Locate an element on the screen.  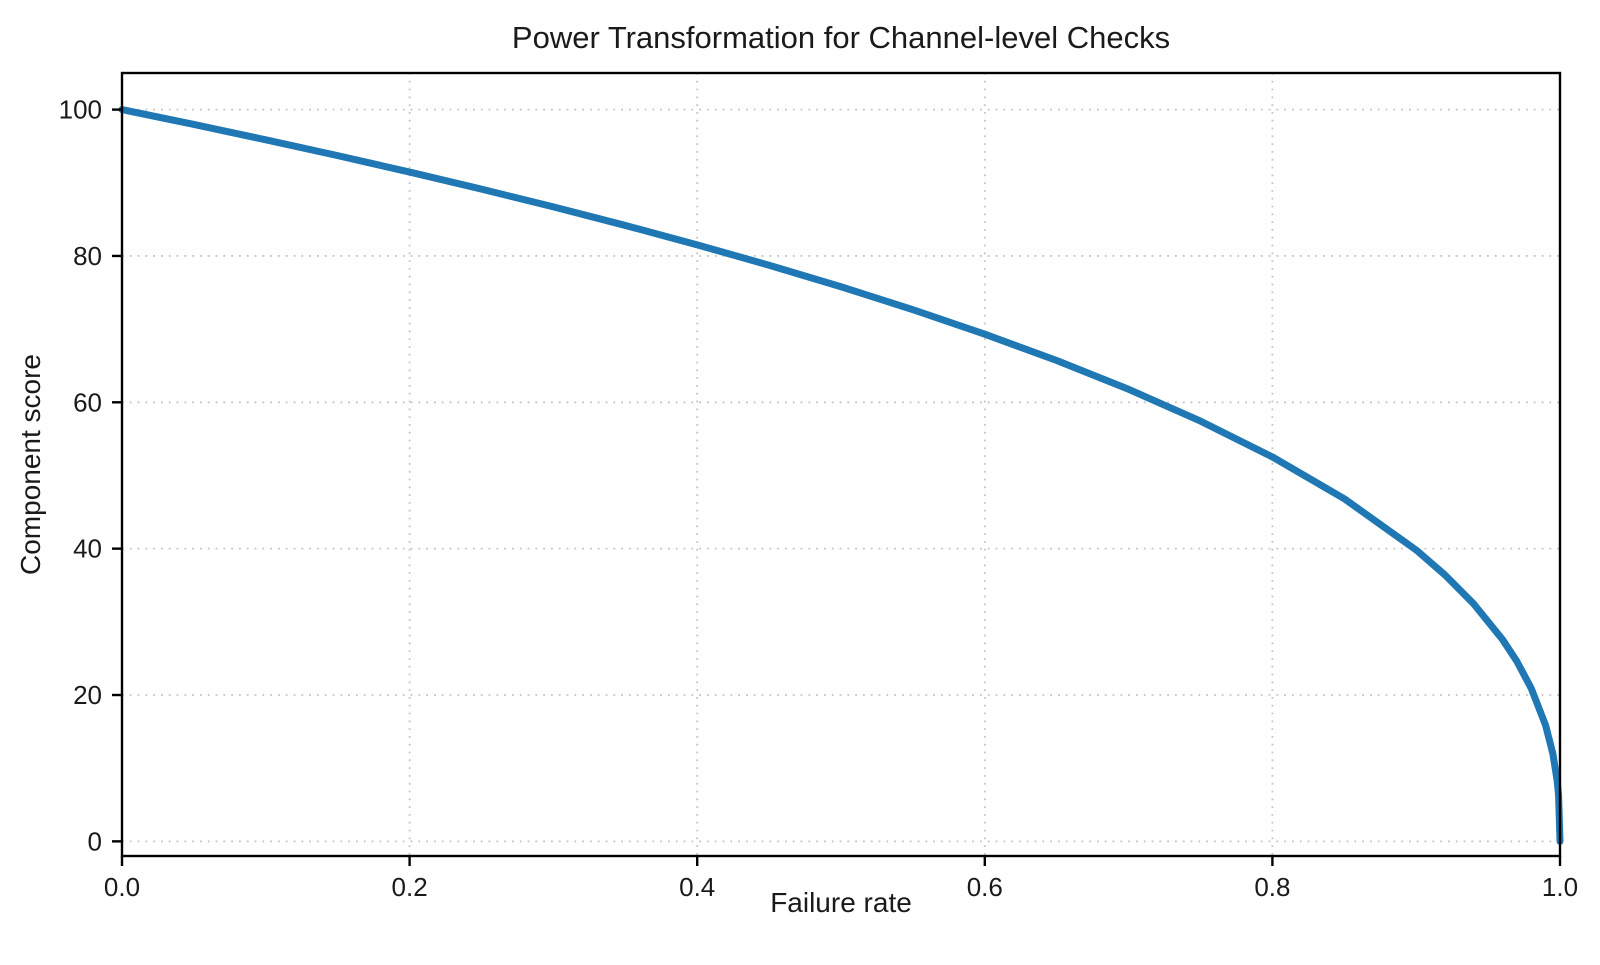
y-tick-labels: 0 20 40 60 80 100 is located at coordinates (80, 476).